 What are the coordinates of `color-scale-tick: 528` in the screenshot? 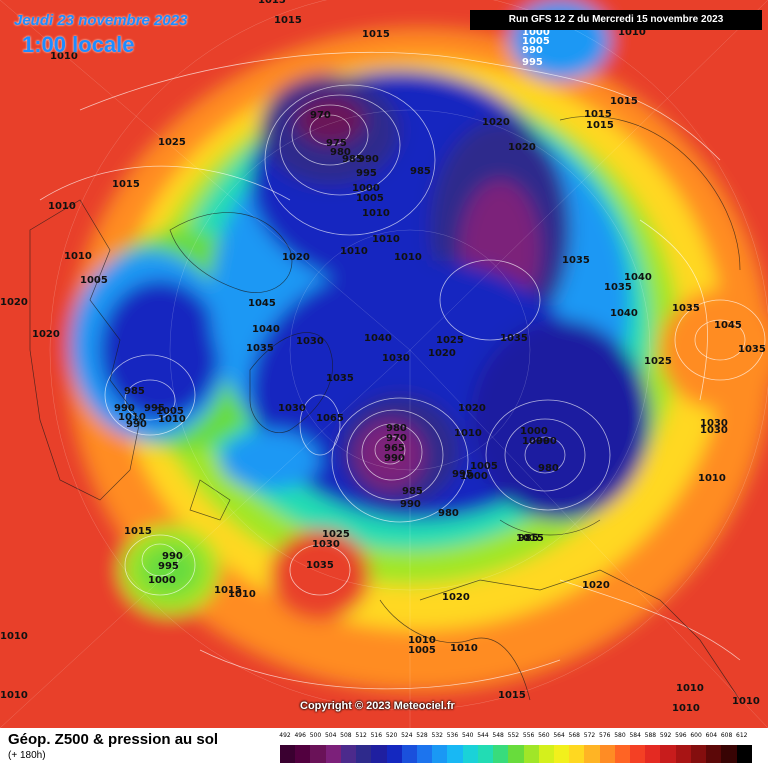 It's located at (422, 735).